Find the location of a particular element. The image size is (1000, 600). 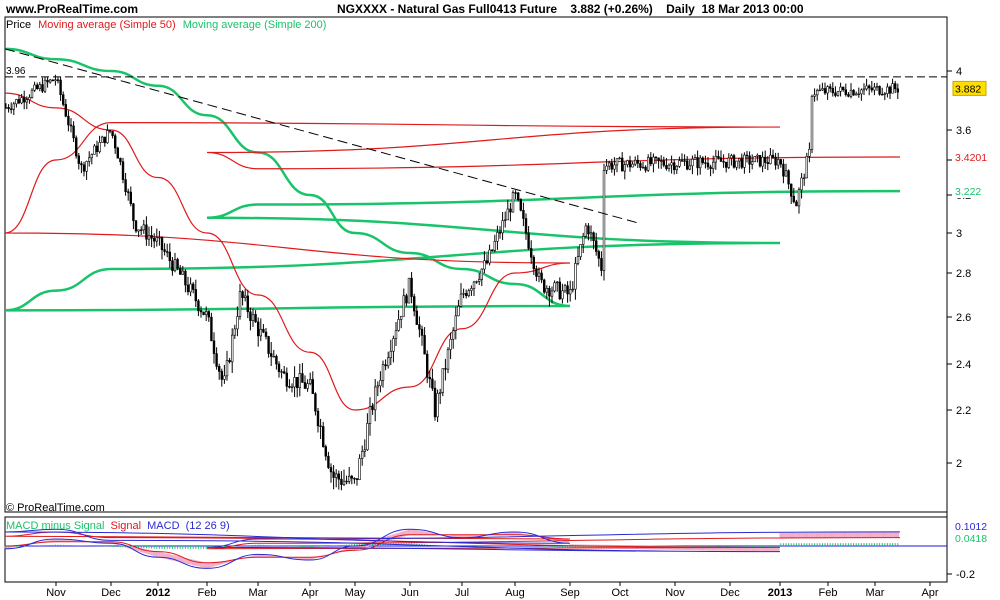

legend-price: Price is located at coordinates (19, 25).